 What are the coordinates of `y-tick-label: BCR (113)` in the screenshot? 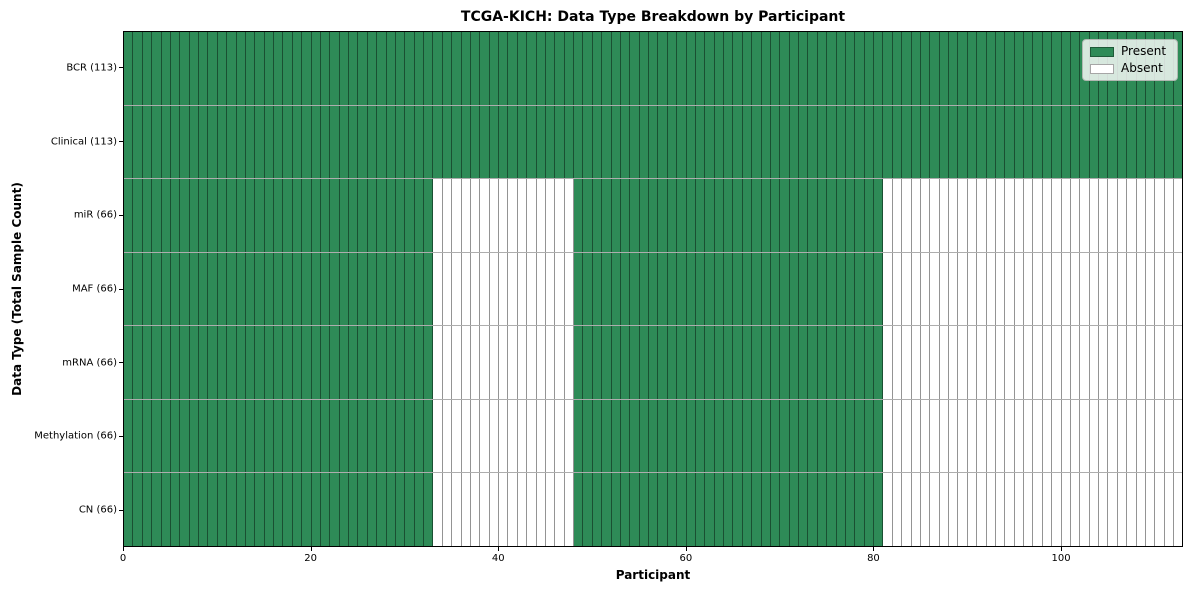 It's located at (91, 68).